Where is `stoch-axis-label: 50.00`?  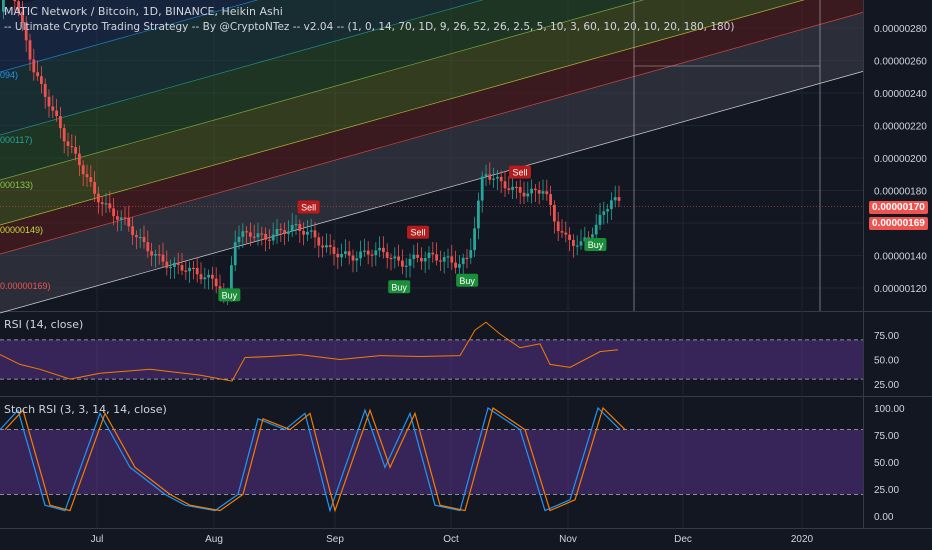 stoch-axis-label: 50.00 is located at coordinates (886, 463).